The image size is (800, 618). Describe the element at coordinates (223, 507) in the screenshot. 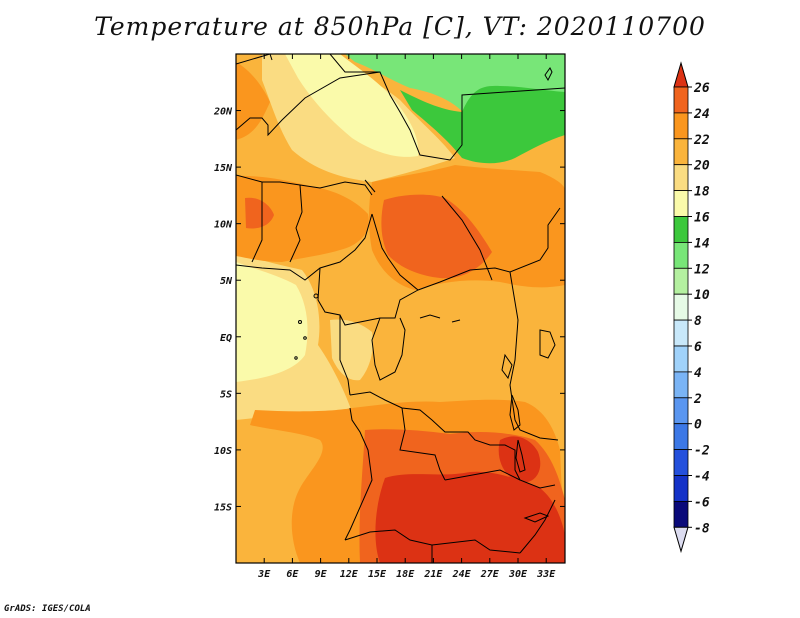

I see `y-tick-label: 15S` at that location.